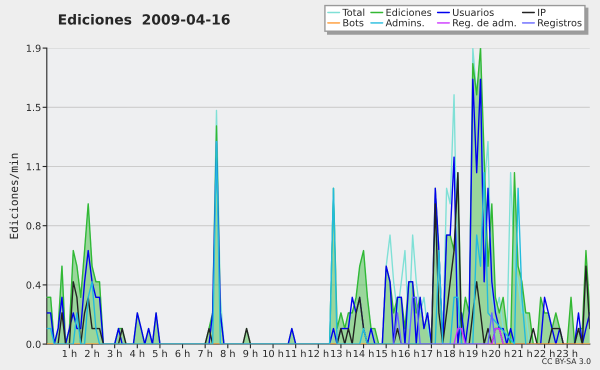 This screenshot has width=600, height=370. I want to click on x-tick-label: 18 h, so click(454, 354).